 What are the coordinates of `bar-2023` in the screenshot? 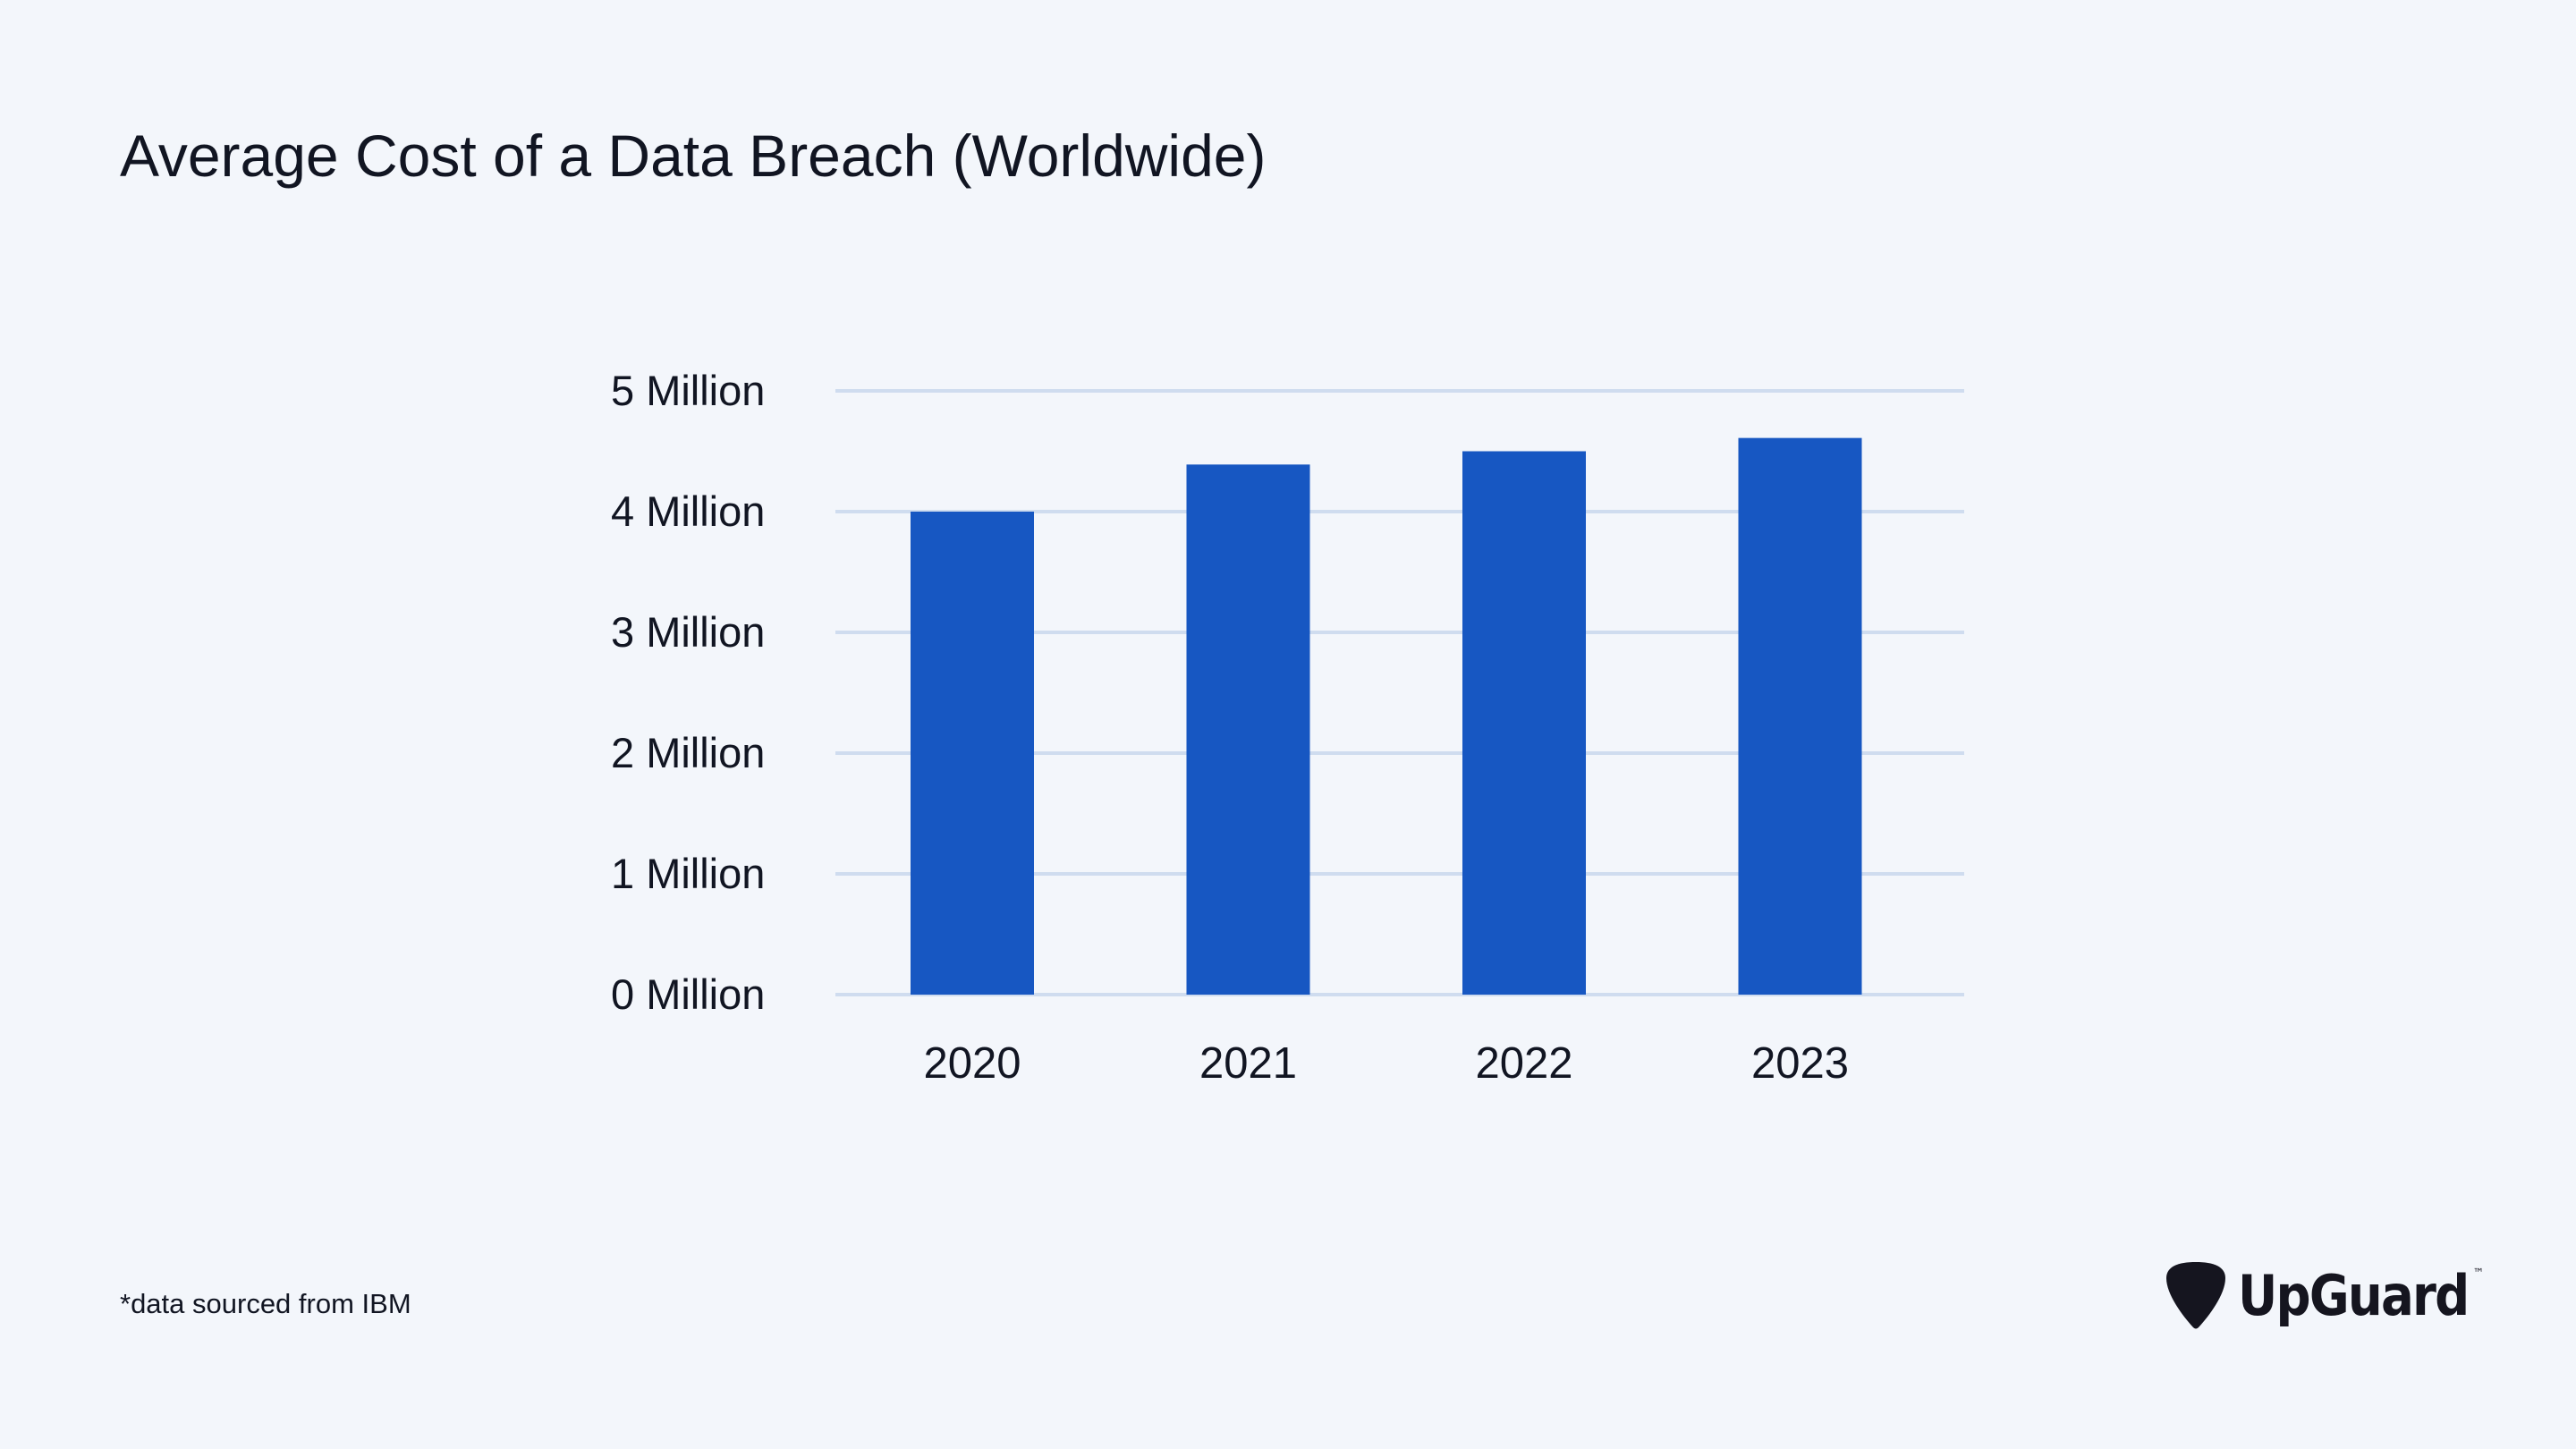 It's located at (1800, 716).